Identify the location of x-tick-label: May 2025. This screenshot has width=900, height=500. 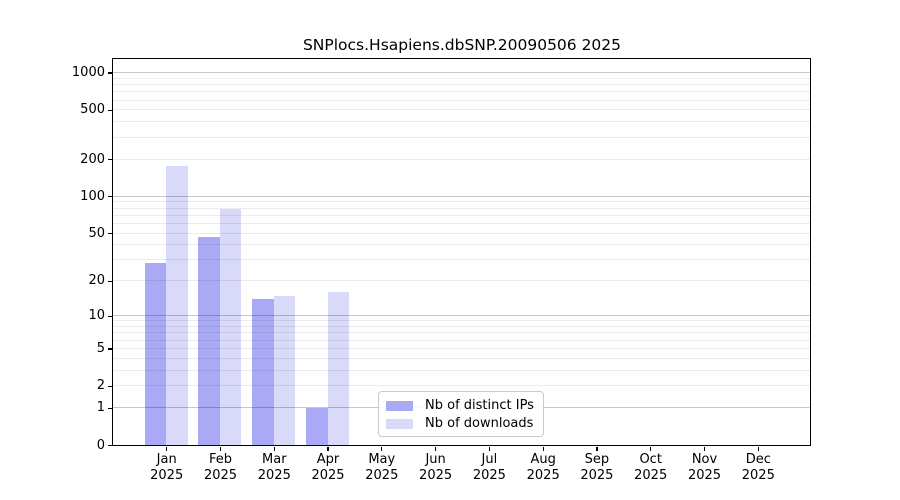
(382, 467).